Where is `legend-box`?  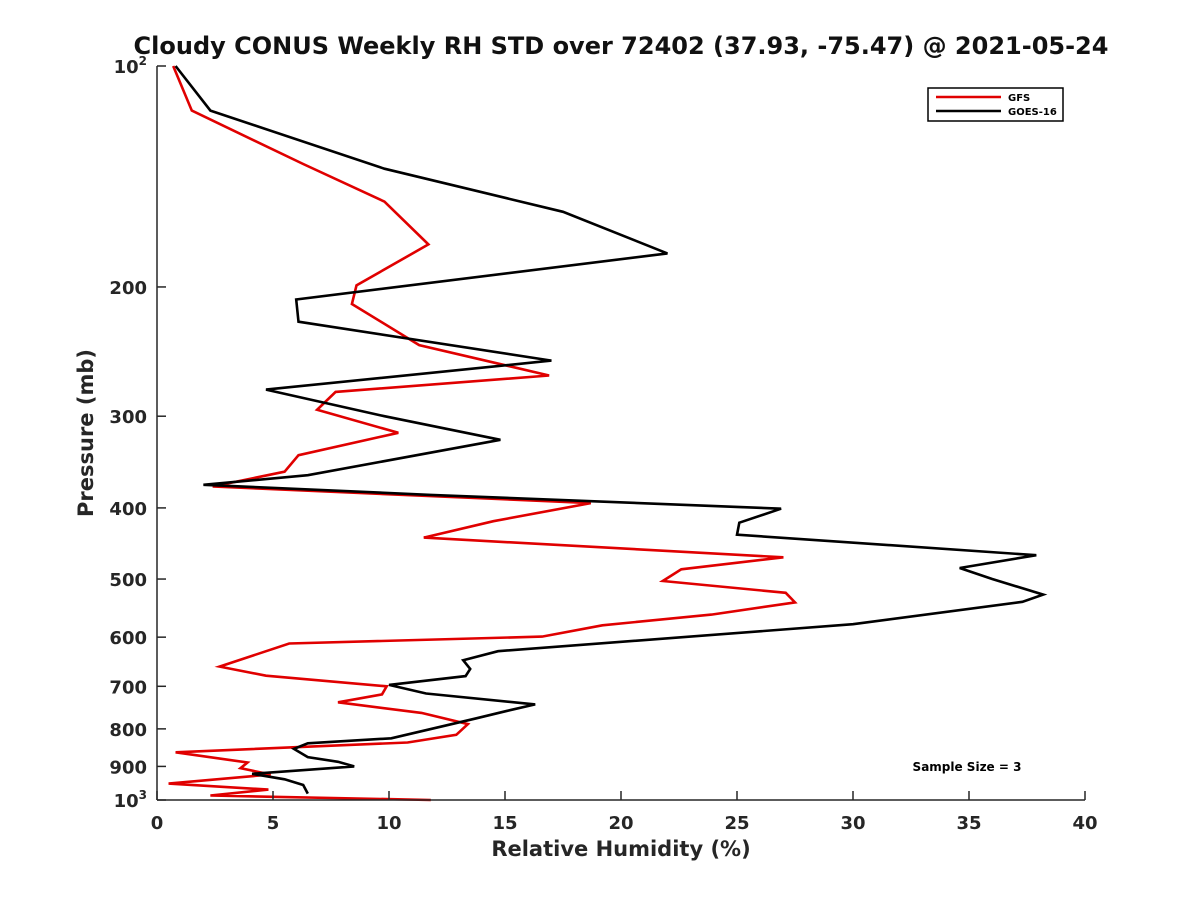 legend-box is located at coordinates (995, 104).